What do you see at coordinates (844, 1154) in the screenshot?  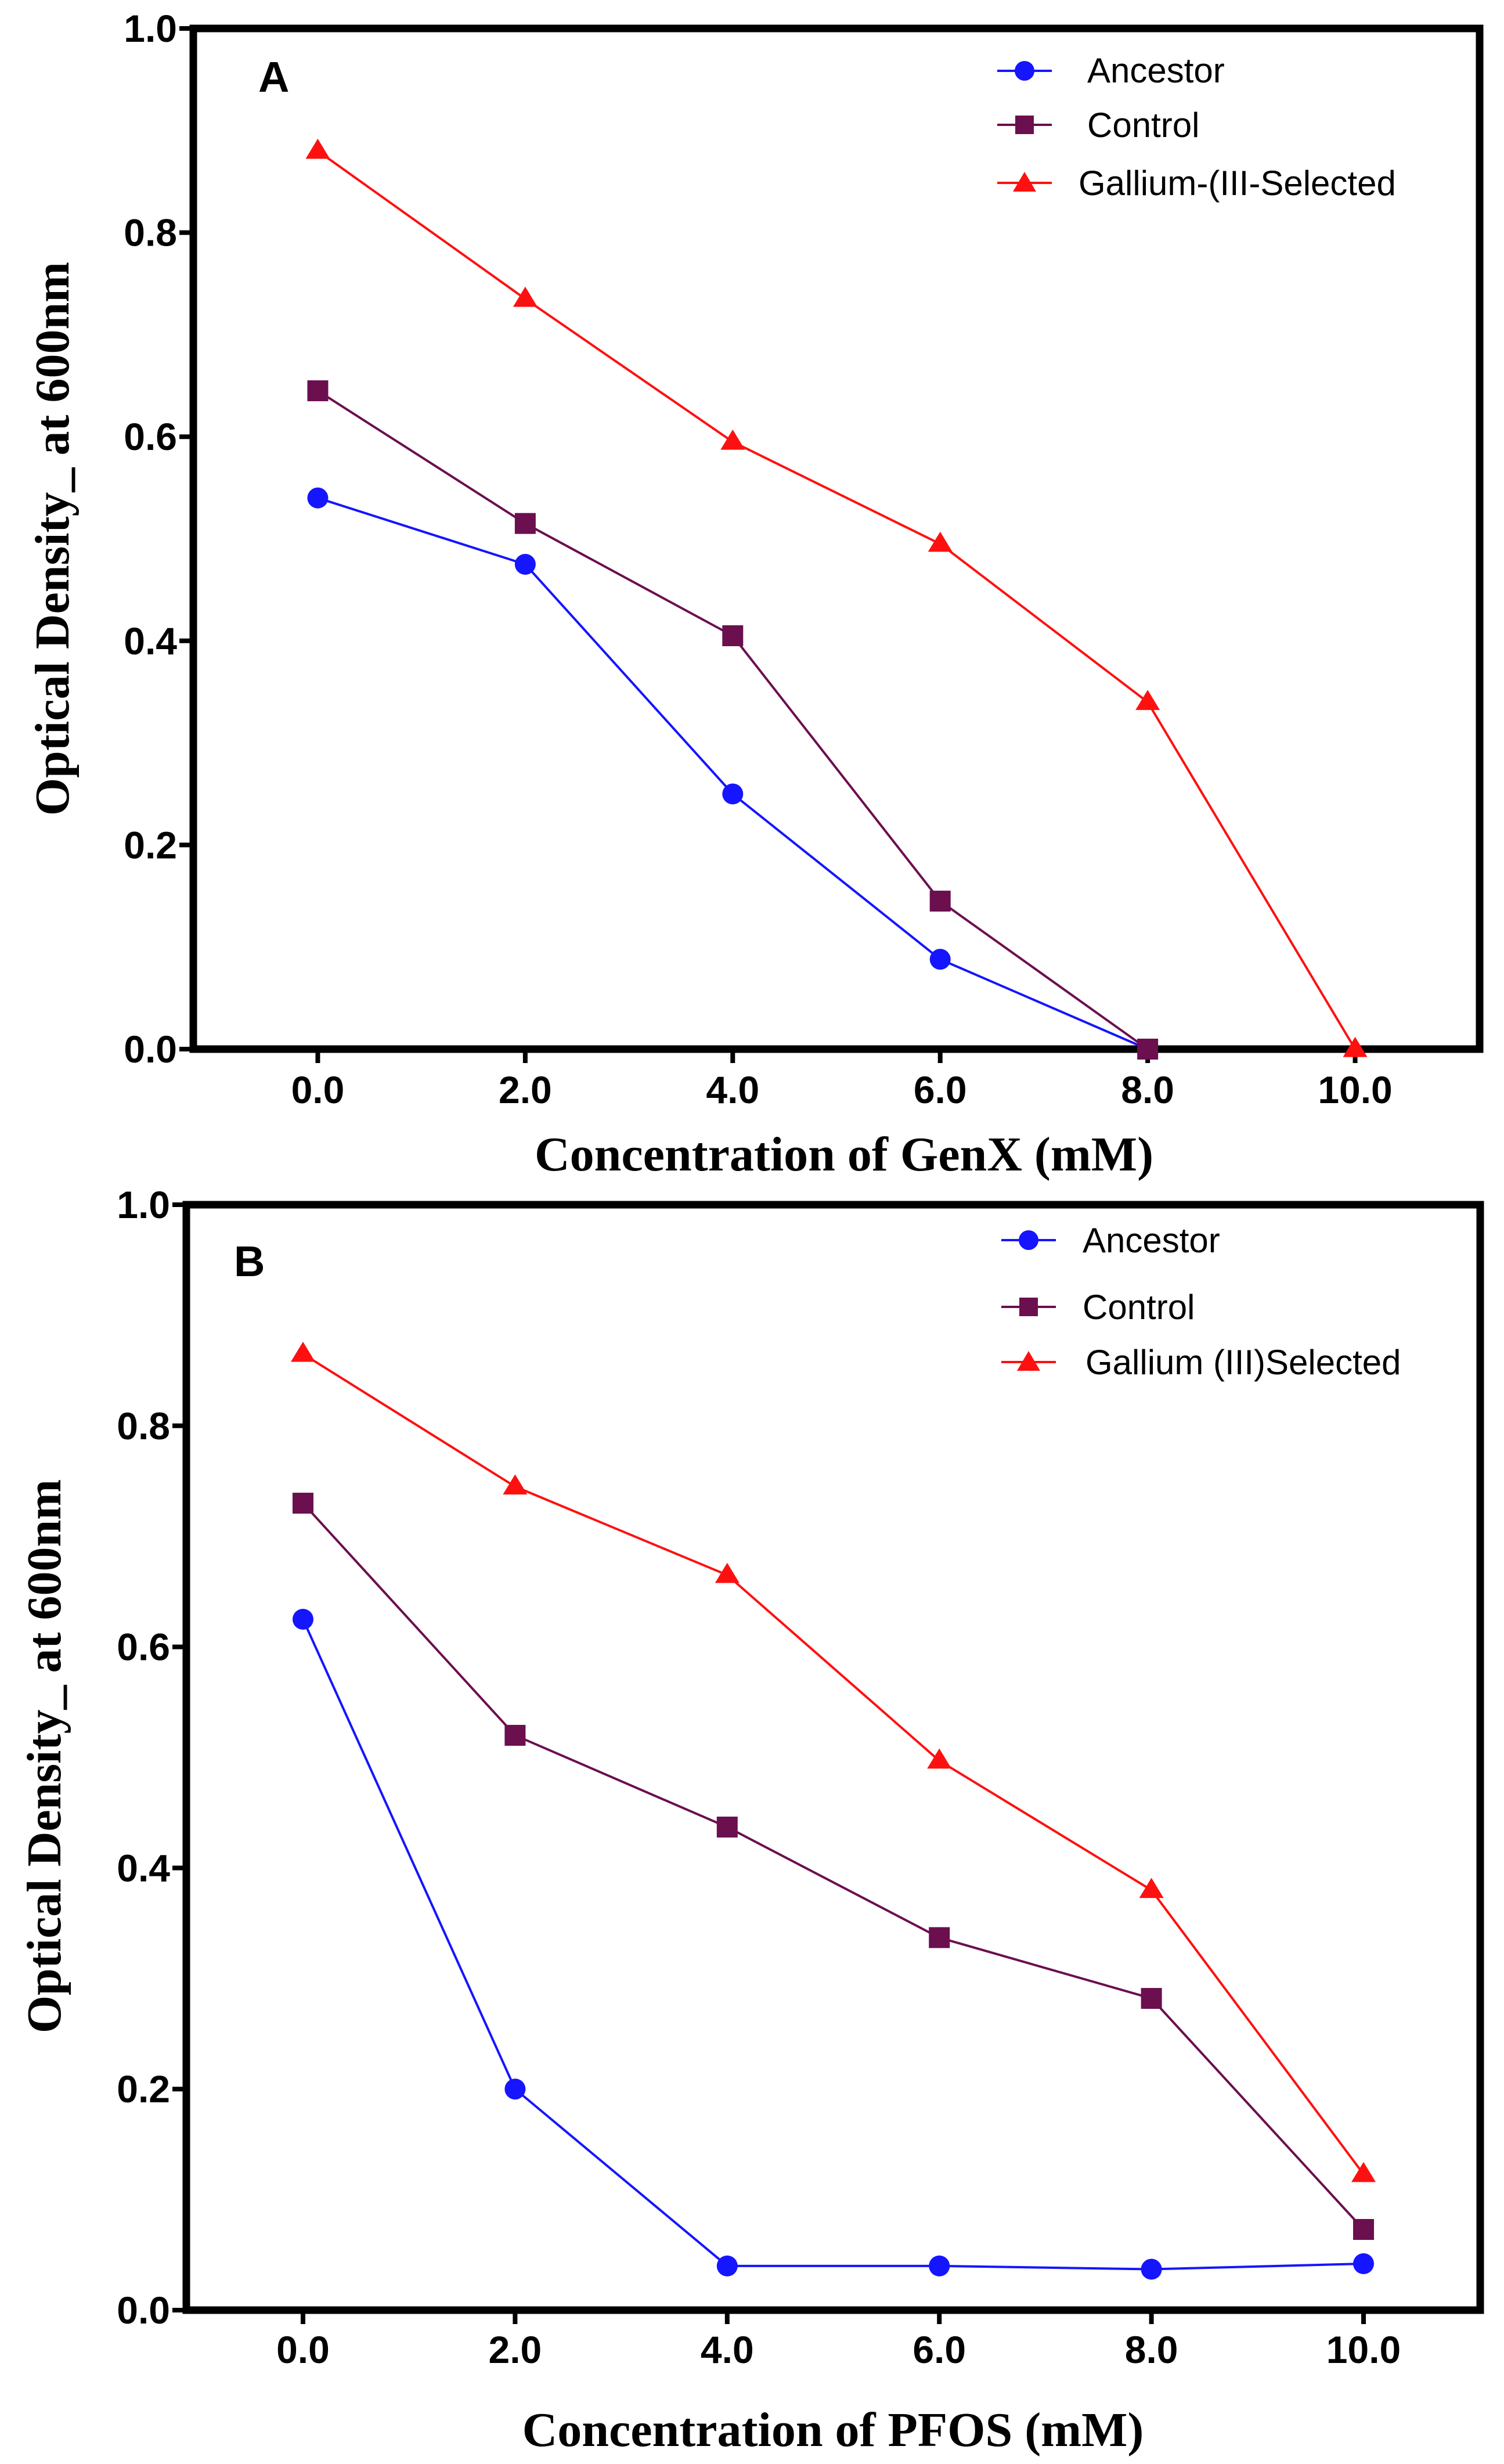 I see `panel-a-x-axis-title: Concentration of GenX (mM)` at bounding box center [844, 1154].